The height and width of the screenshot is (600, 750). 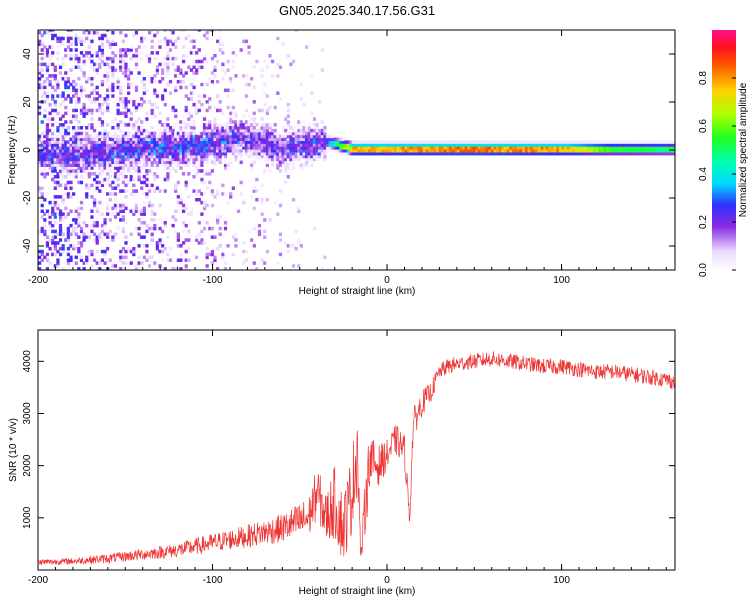 What do you see at coordinates (703, 270) in the screenshot?
I see `colorbar-tick-label: 0.0` at bounding box center [703, 270].